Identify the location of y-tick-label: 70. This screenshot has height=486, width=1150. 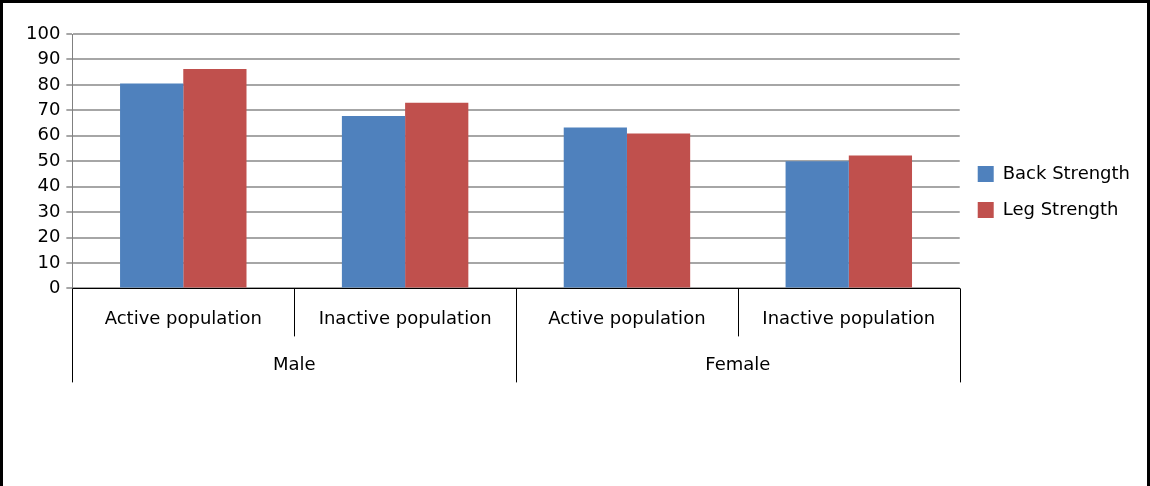
(49, 108).